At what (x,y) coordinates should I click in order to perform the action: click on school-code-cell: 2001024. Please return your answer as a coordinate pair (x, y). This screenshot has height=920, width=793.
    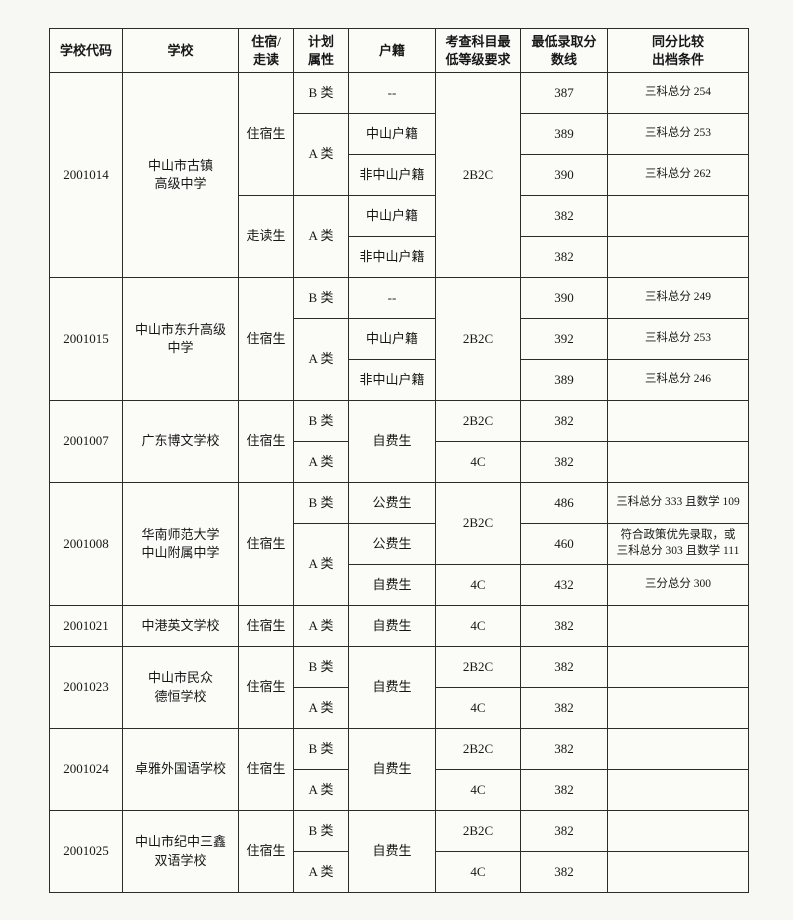
    Looking at the image, I should click on (86, 769).